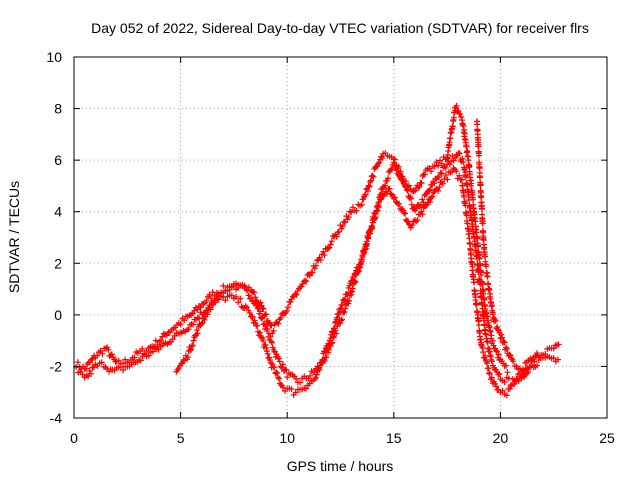  What do you see at coordinates (394, 438) in the screenshot?
I see `x-tick-label: 15` at bounding box center [394, 438].